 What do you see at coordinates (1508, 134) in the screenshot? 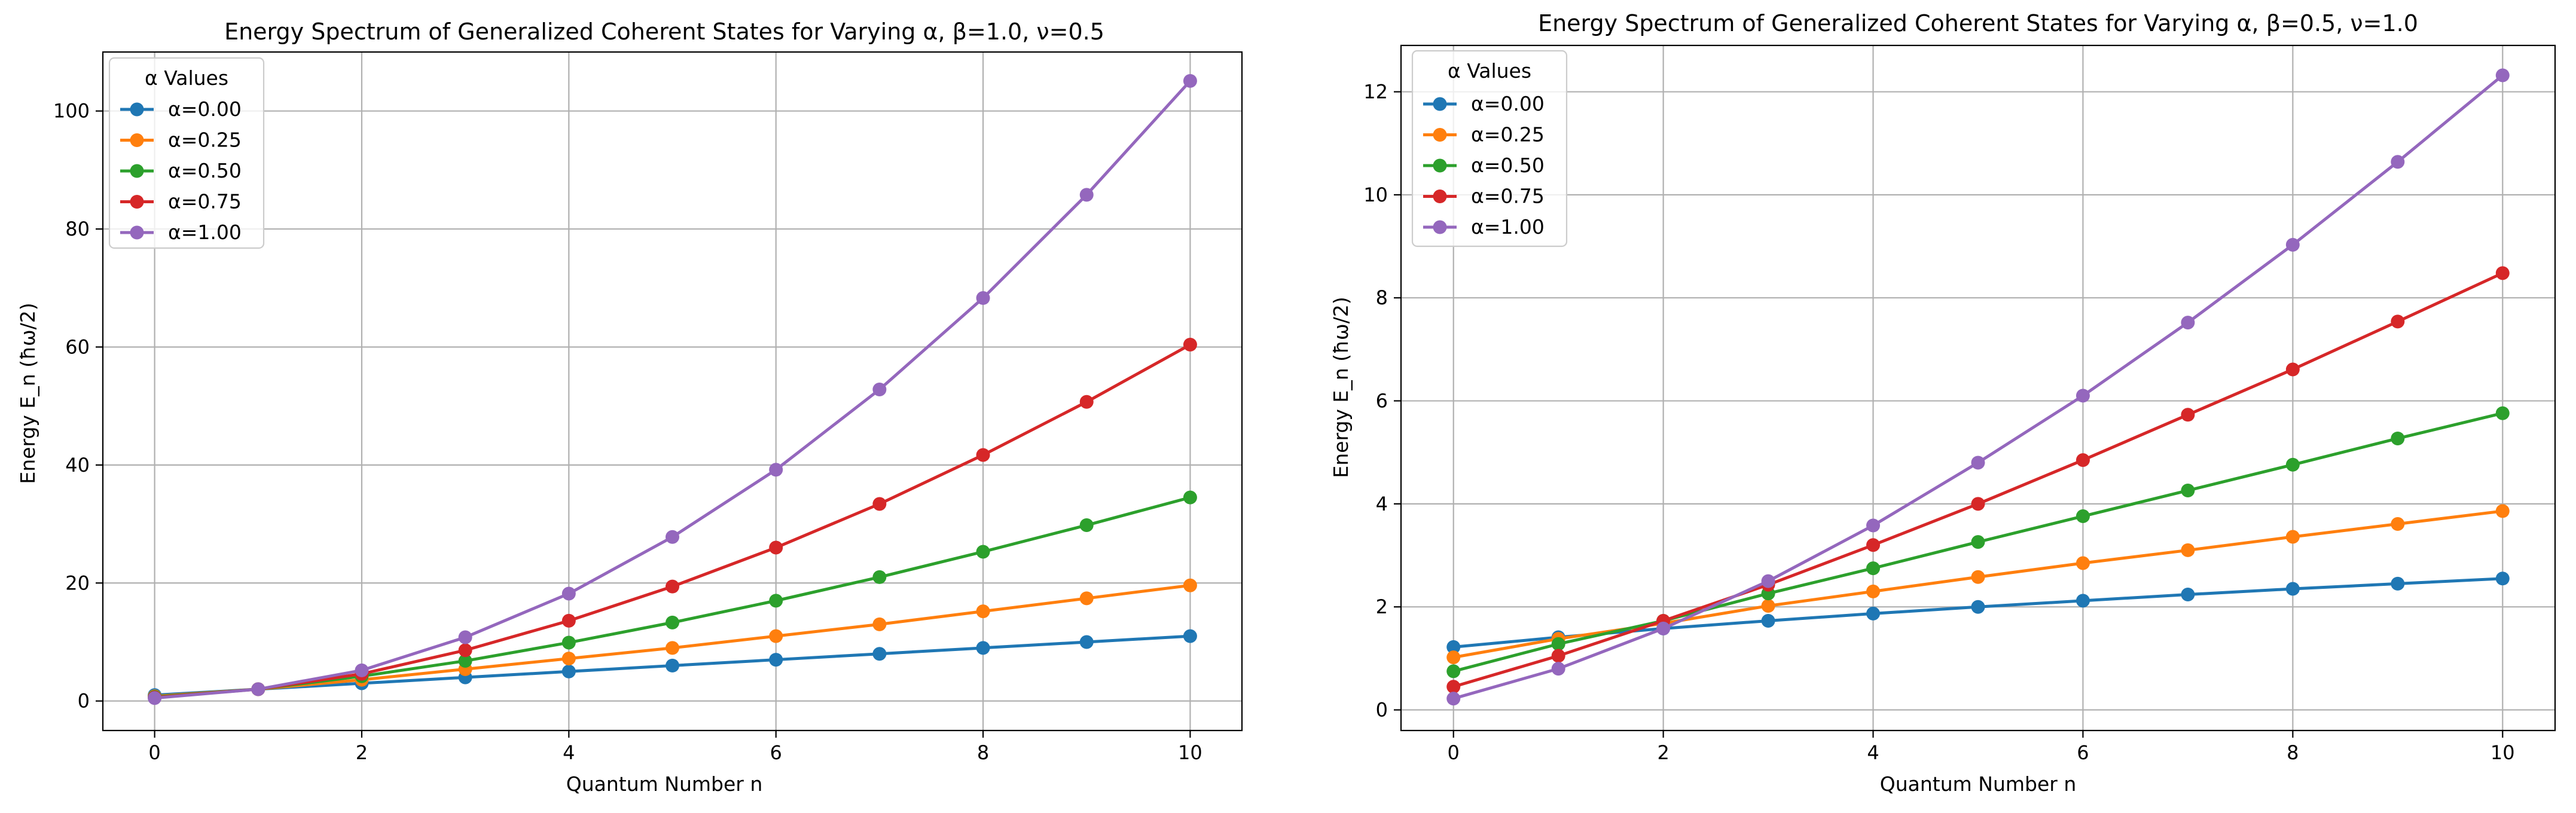
I see `chart-right-legend-label: α=0.25` at bounding box center [1508, 134].